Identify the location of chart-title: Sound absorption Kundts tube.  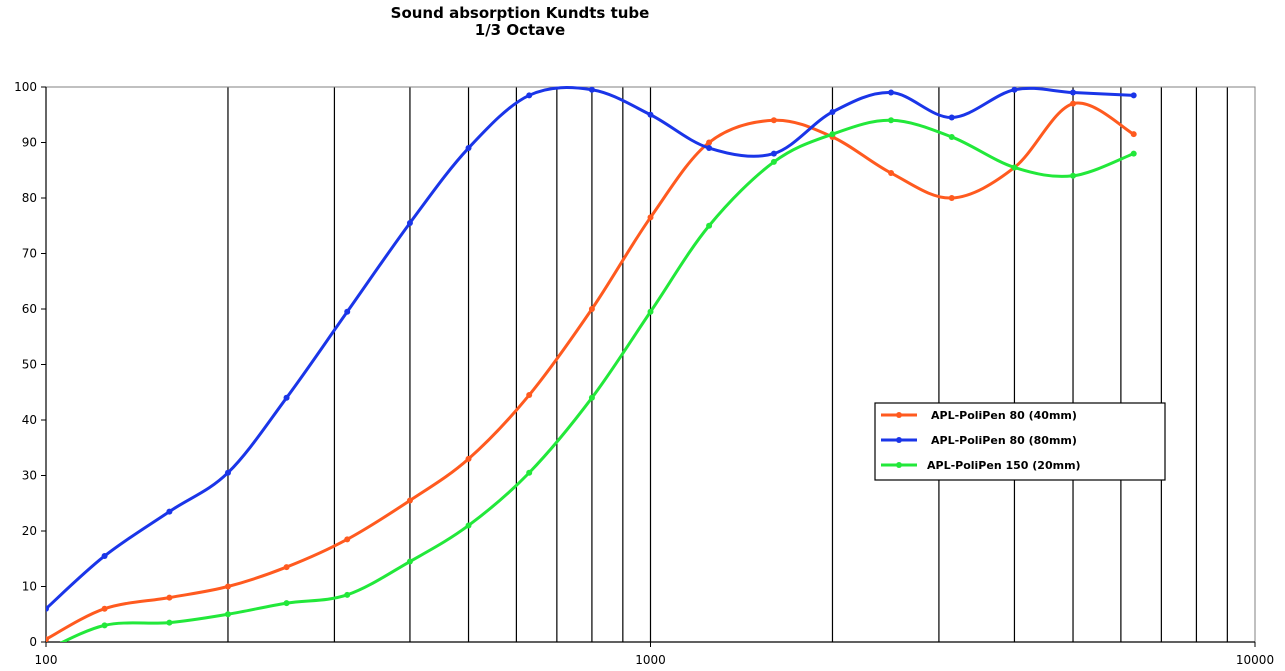
(520, 13).